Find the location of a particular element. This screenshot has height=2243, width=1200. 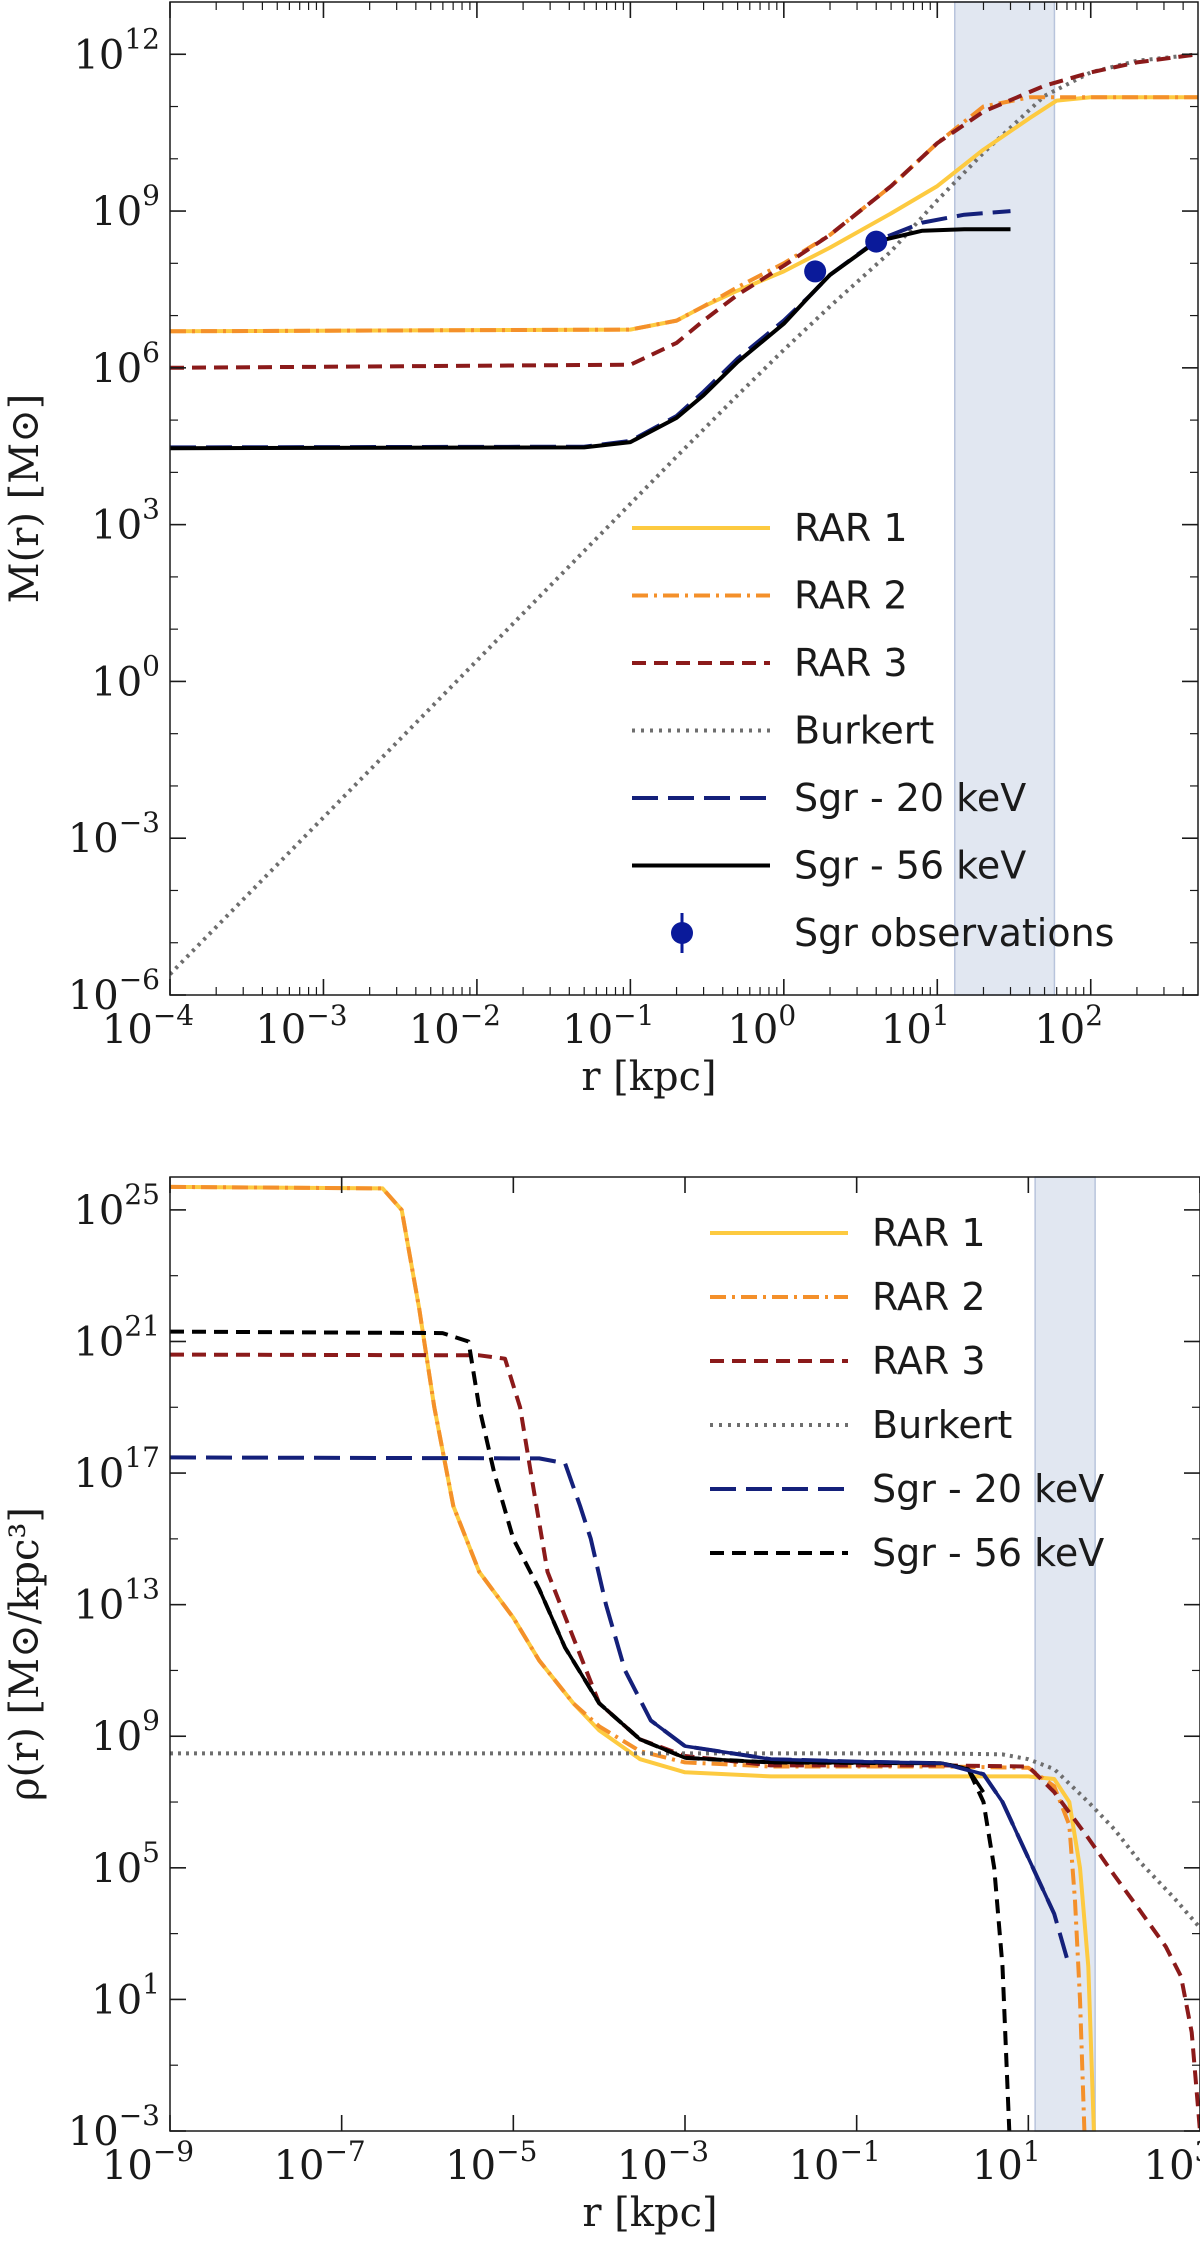

y-axis-label: M(r) [M⊙] is located at coordinates (25, 499).